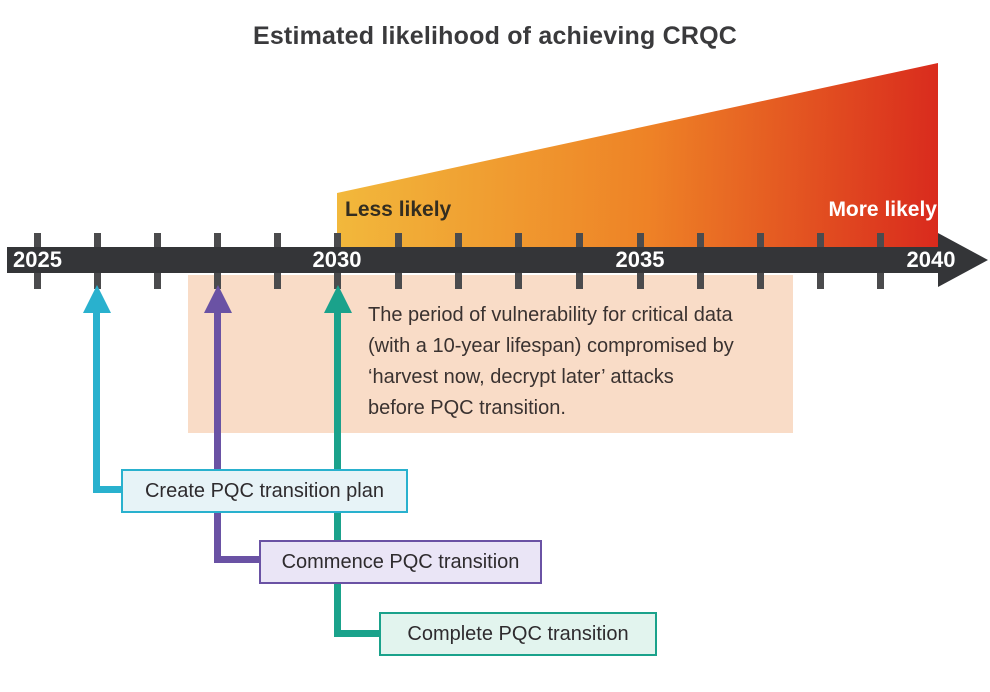 The width and height of the screenshot is (990, 692). Describe the element at coordinates (931, 259) in the screenshot. I see `year-label-2040: 2040` at that location.